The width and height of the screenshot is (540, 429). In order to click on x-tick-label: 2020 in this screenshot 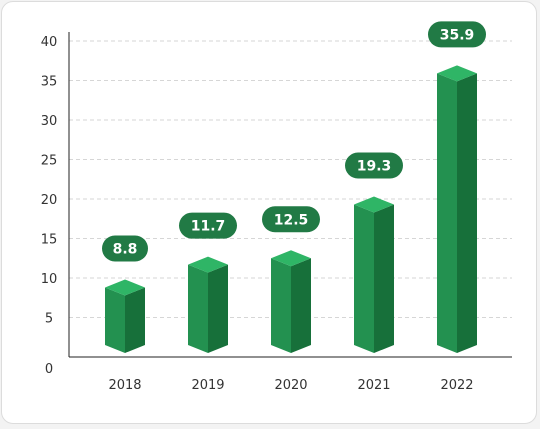, I will do `click(290, 385)`.